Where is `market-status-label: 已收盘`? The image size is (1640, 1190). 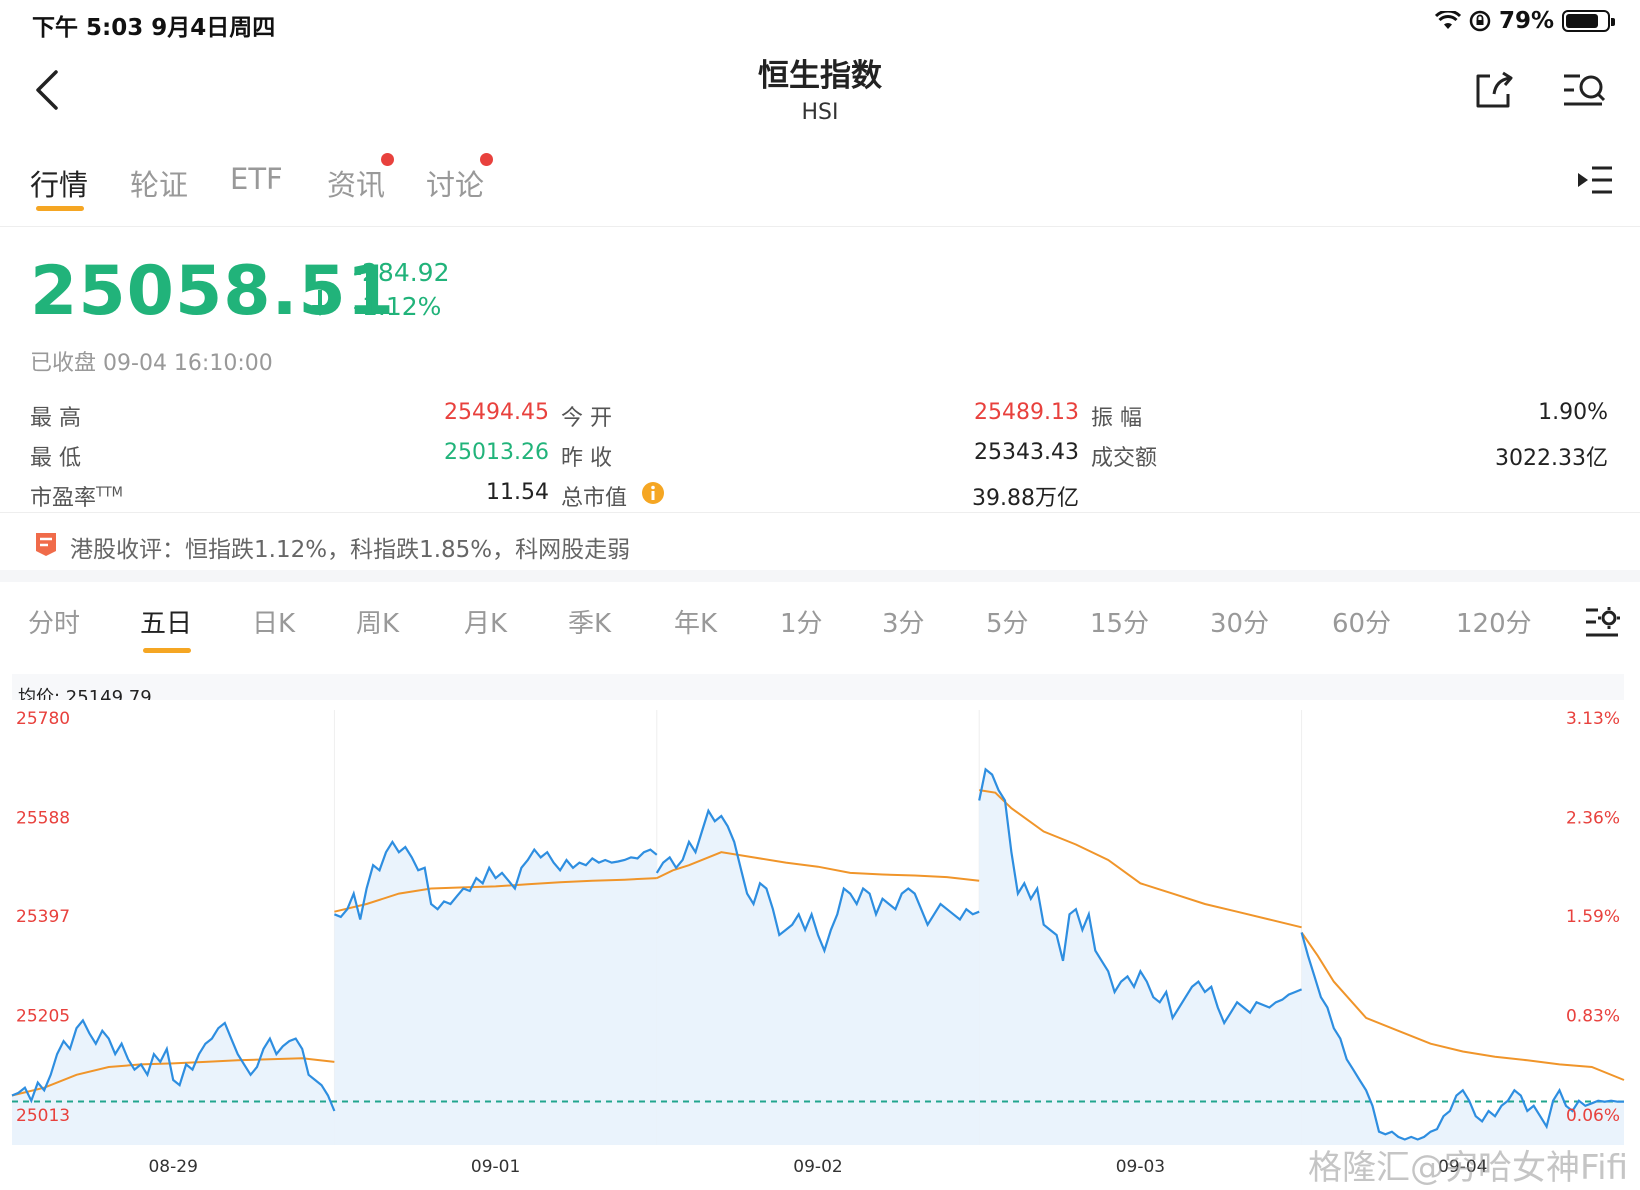
market-status-label: 已收盘 is located at coordinates (63, 363).